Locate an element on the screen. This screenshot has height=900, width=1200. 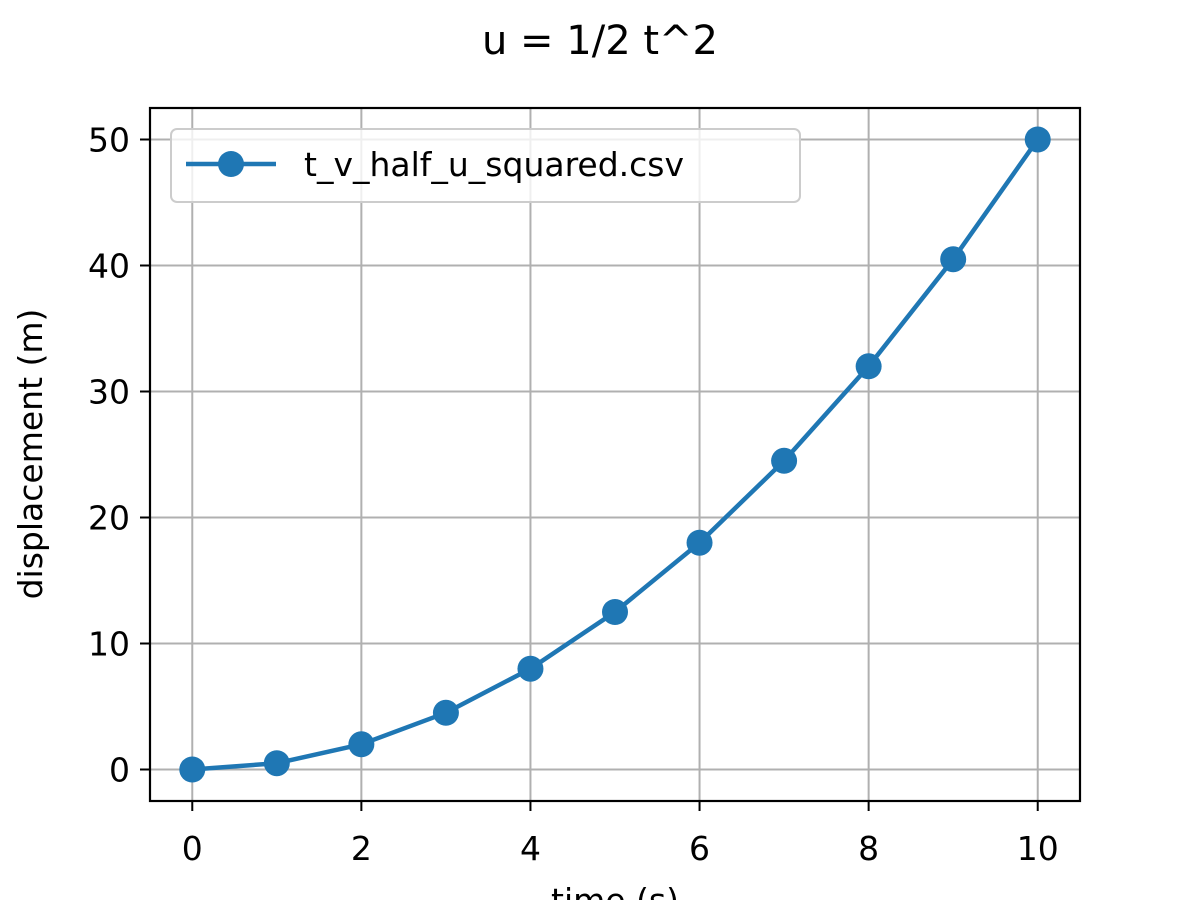
y-tick-label: 20 is located at coordinates (109, 518).